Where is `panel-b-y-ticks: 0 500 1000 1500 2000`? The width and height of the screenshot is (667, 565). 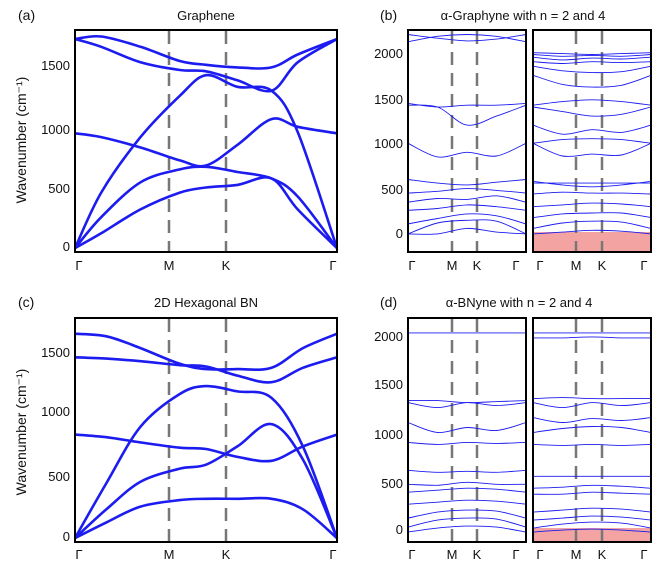 panel-b-y-ticks: 0 500 1000 1500 2000 is located at coordinates (388, 143).